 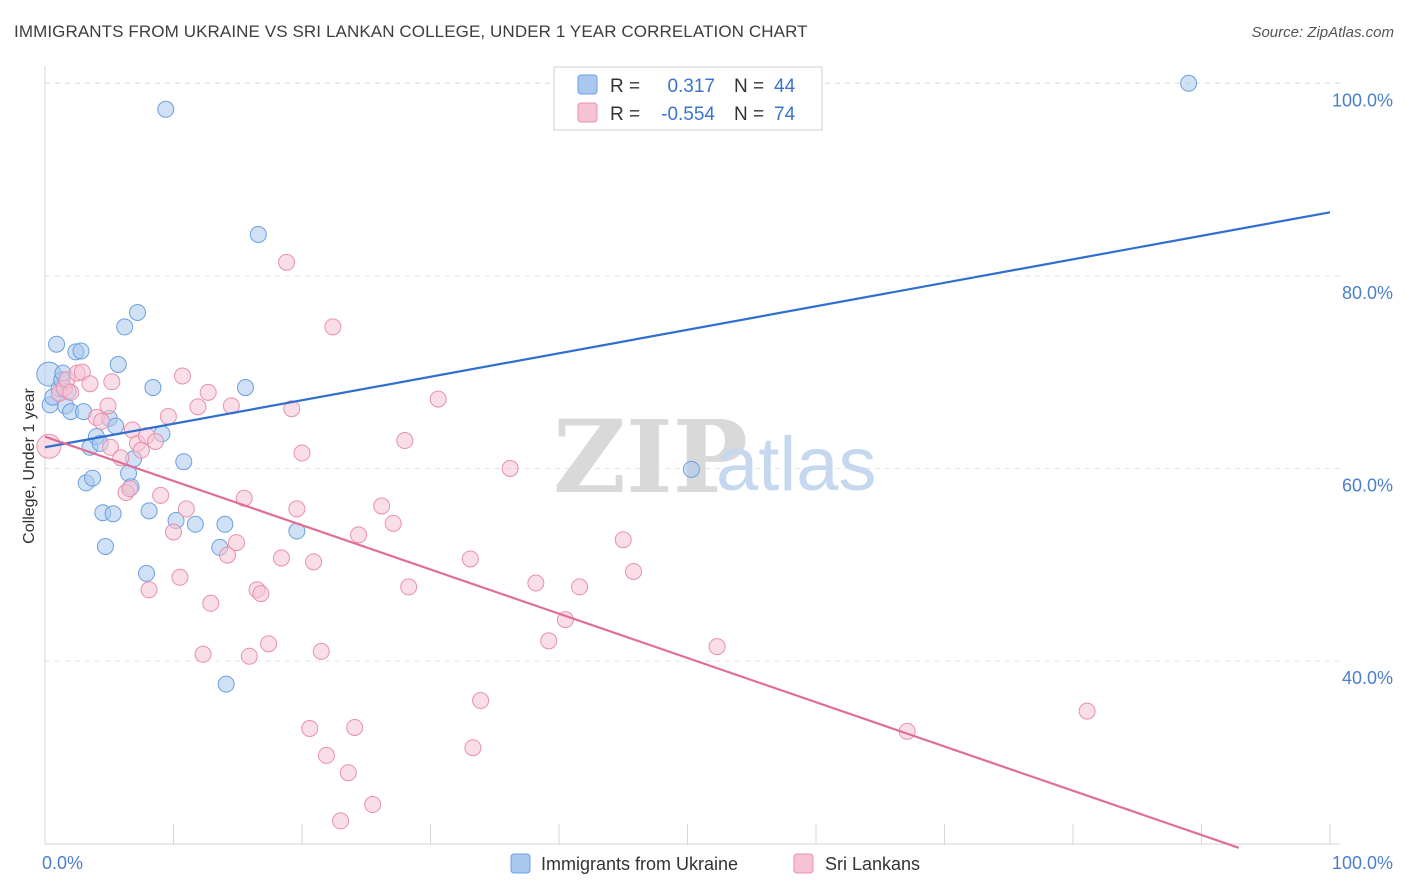 I want to click on watermark-atlas: atlas, so click(x=796, y=464).